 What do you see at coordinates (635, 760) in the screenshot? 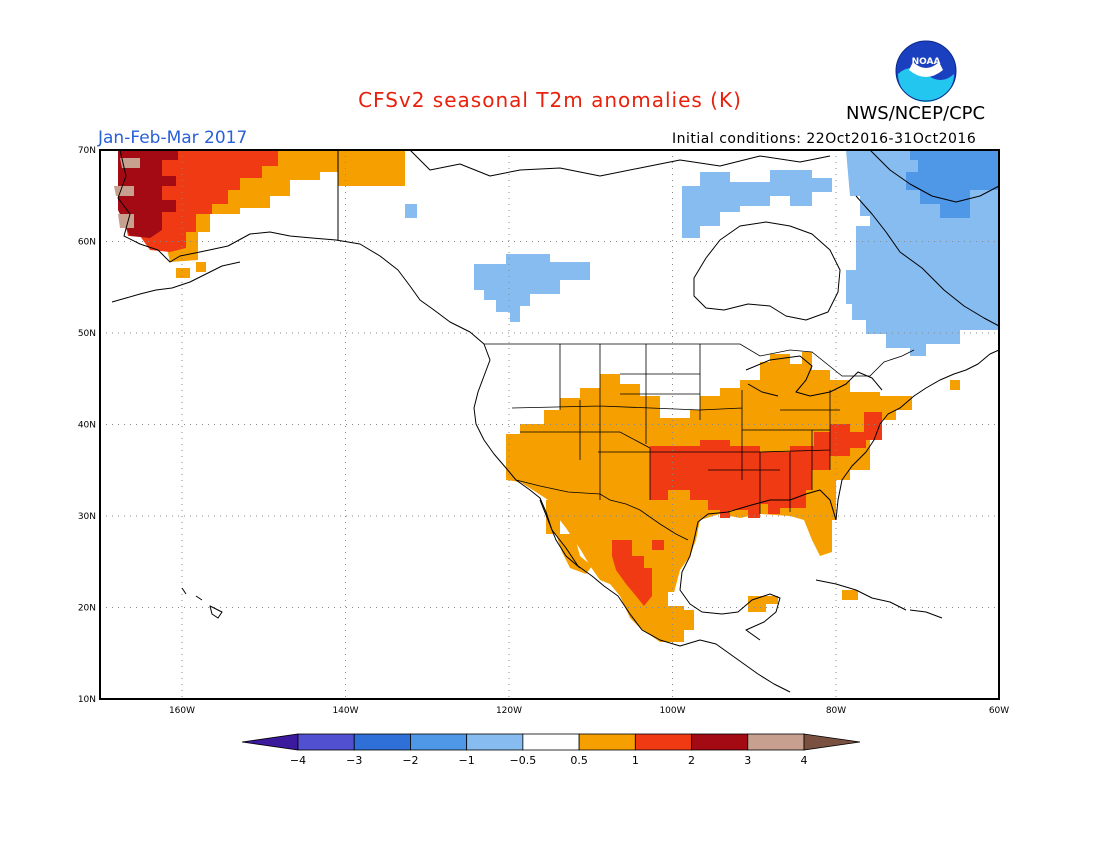
I see `colorbar-label: 1` at bounding box center [635, 760].